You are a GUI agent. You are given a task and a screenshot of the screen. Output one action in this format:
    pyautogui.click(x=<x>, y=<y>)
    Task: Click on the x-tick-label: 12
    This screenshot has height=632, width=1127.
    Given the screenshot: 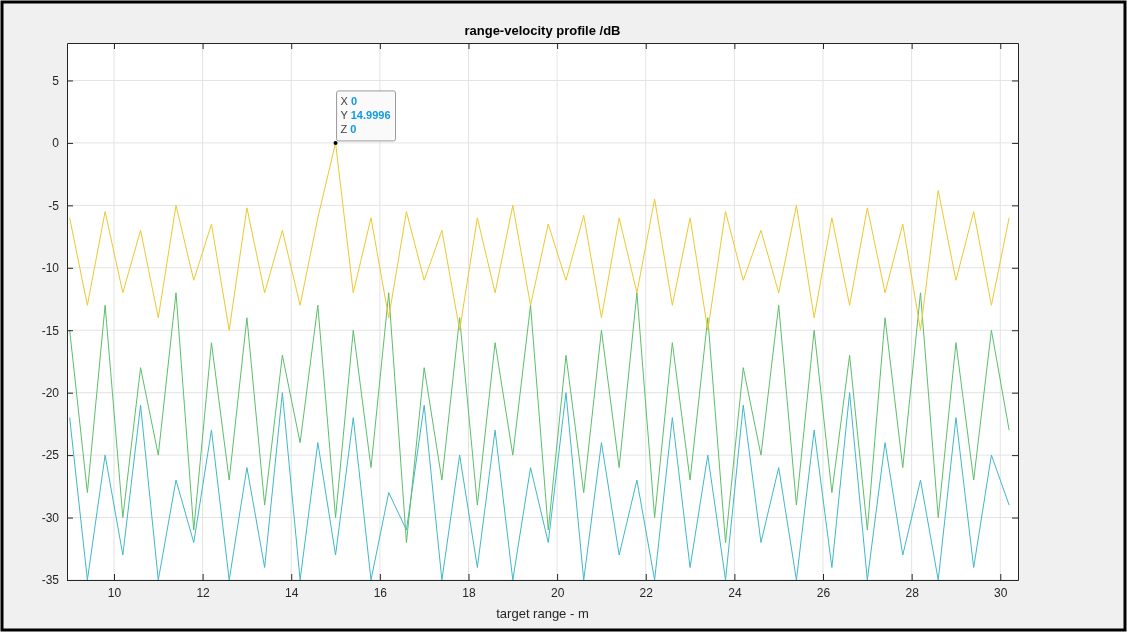 What is the action you would take?
    pyautogui.click(x=203, y=592)
    